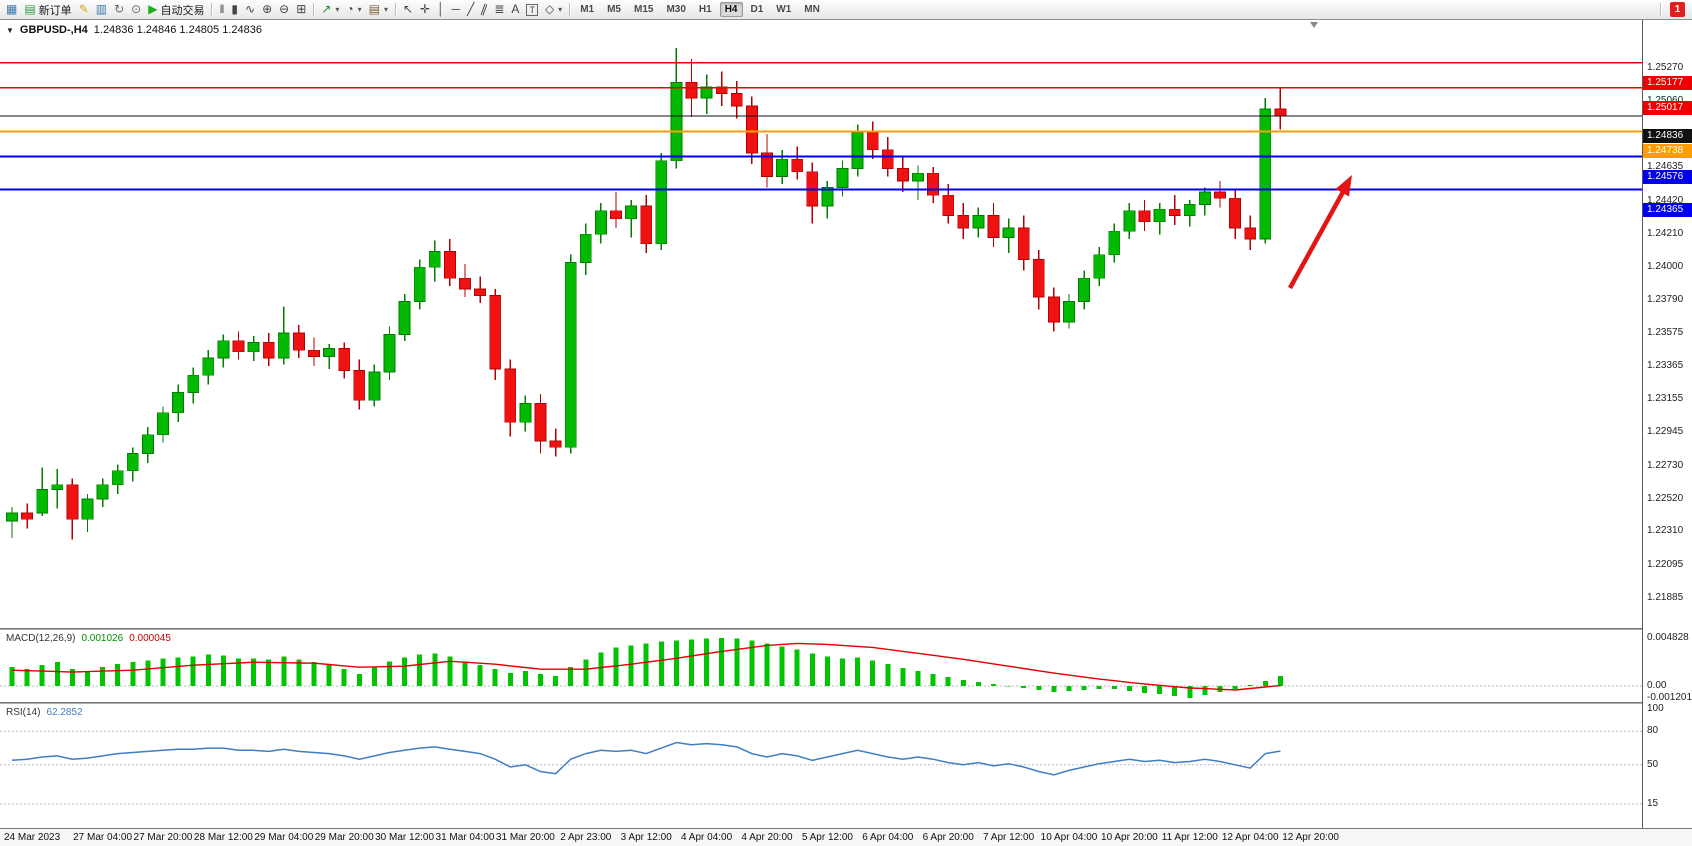 This screenshot has height=846, width=1692. I want to click on timeframe-m1-button: M1, so click(587, 9).